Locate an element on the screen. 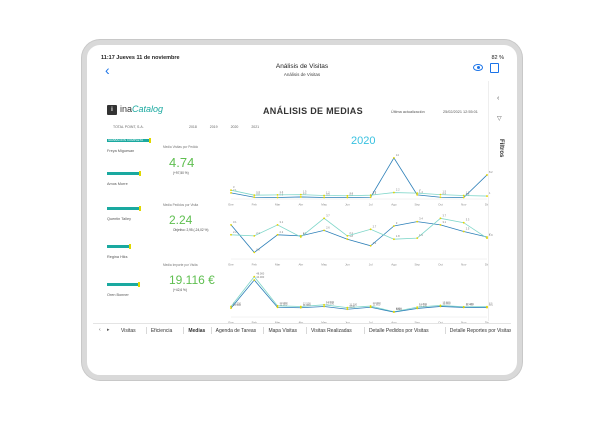  filters-label: Filtros is located at coordinates (501, 148).